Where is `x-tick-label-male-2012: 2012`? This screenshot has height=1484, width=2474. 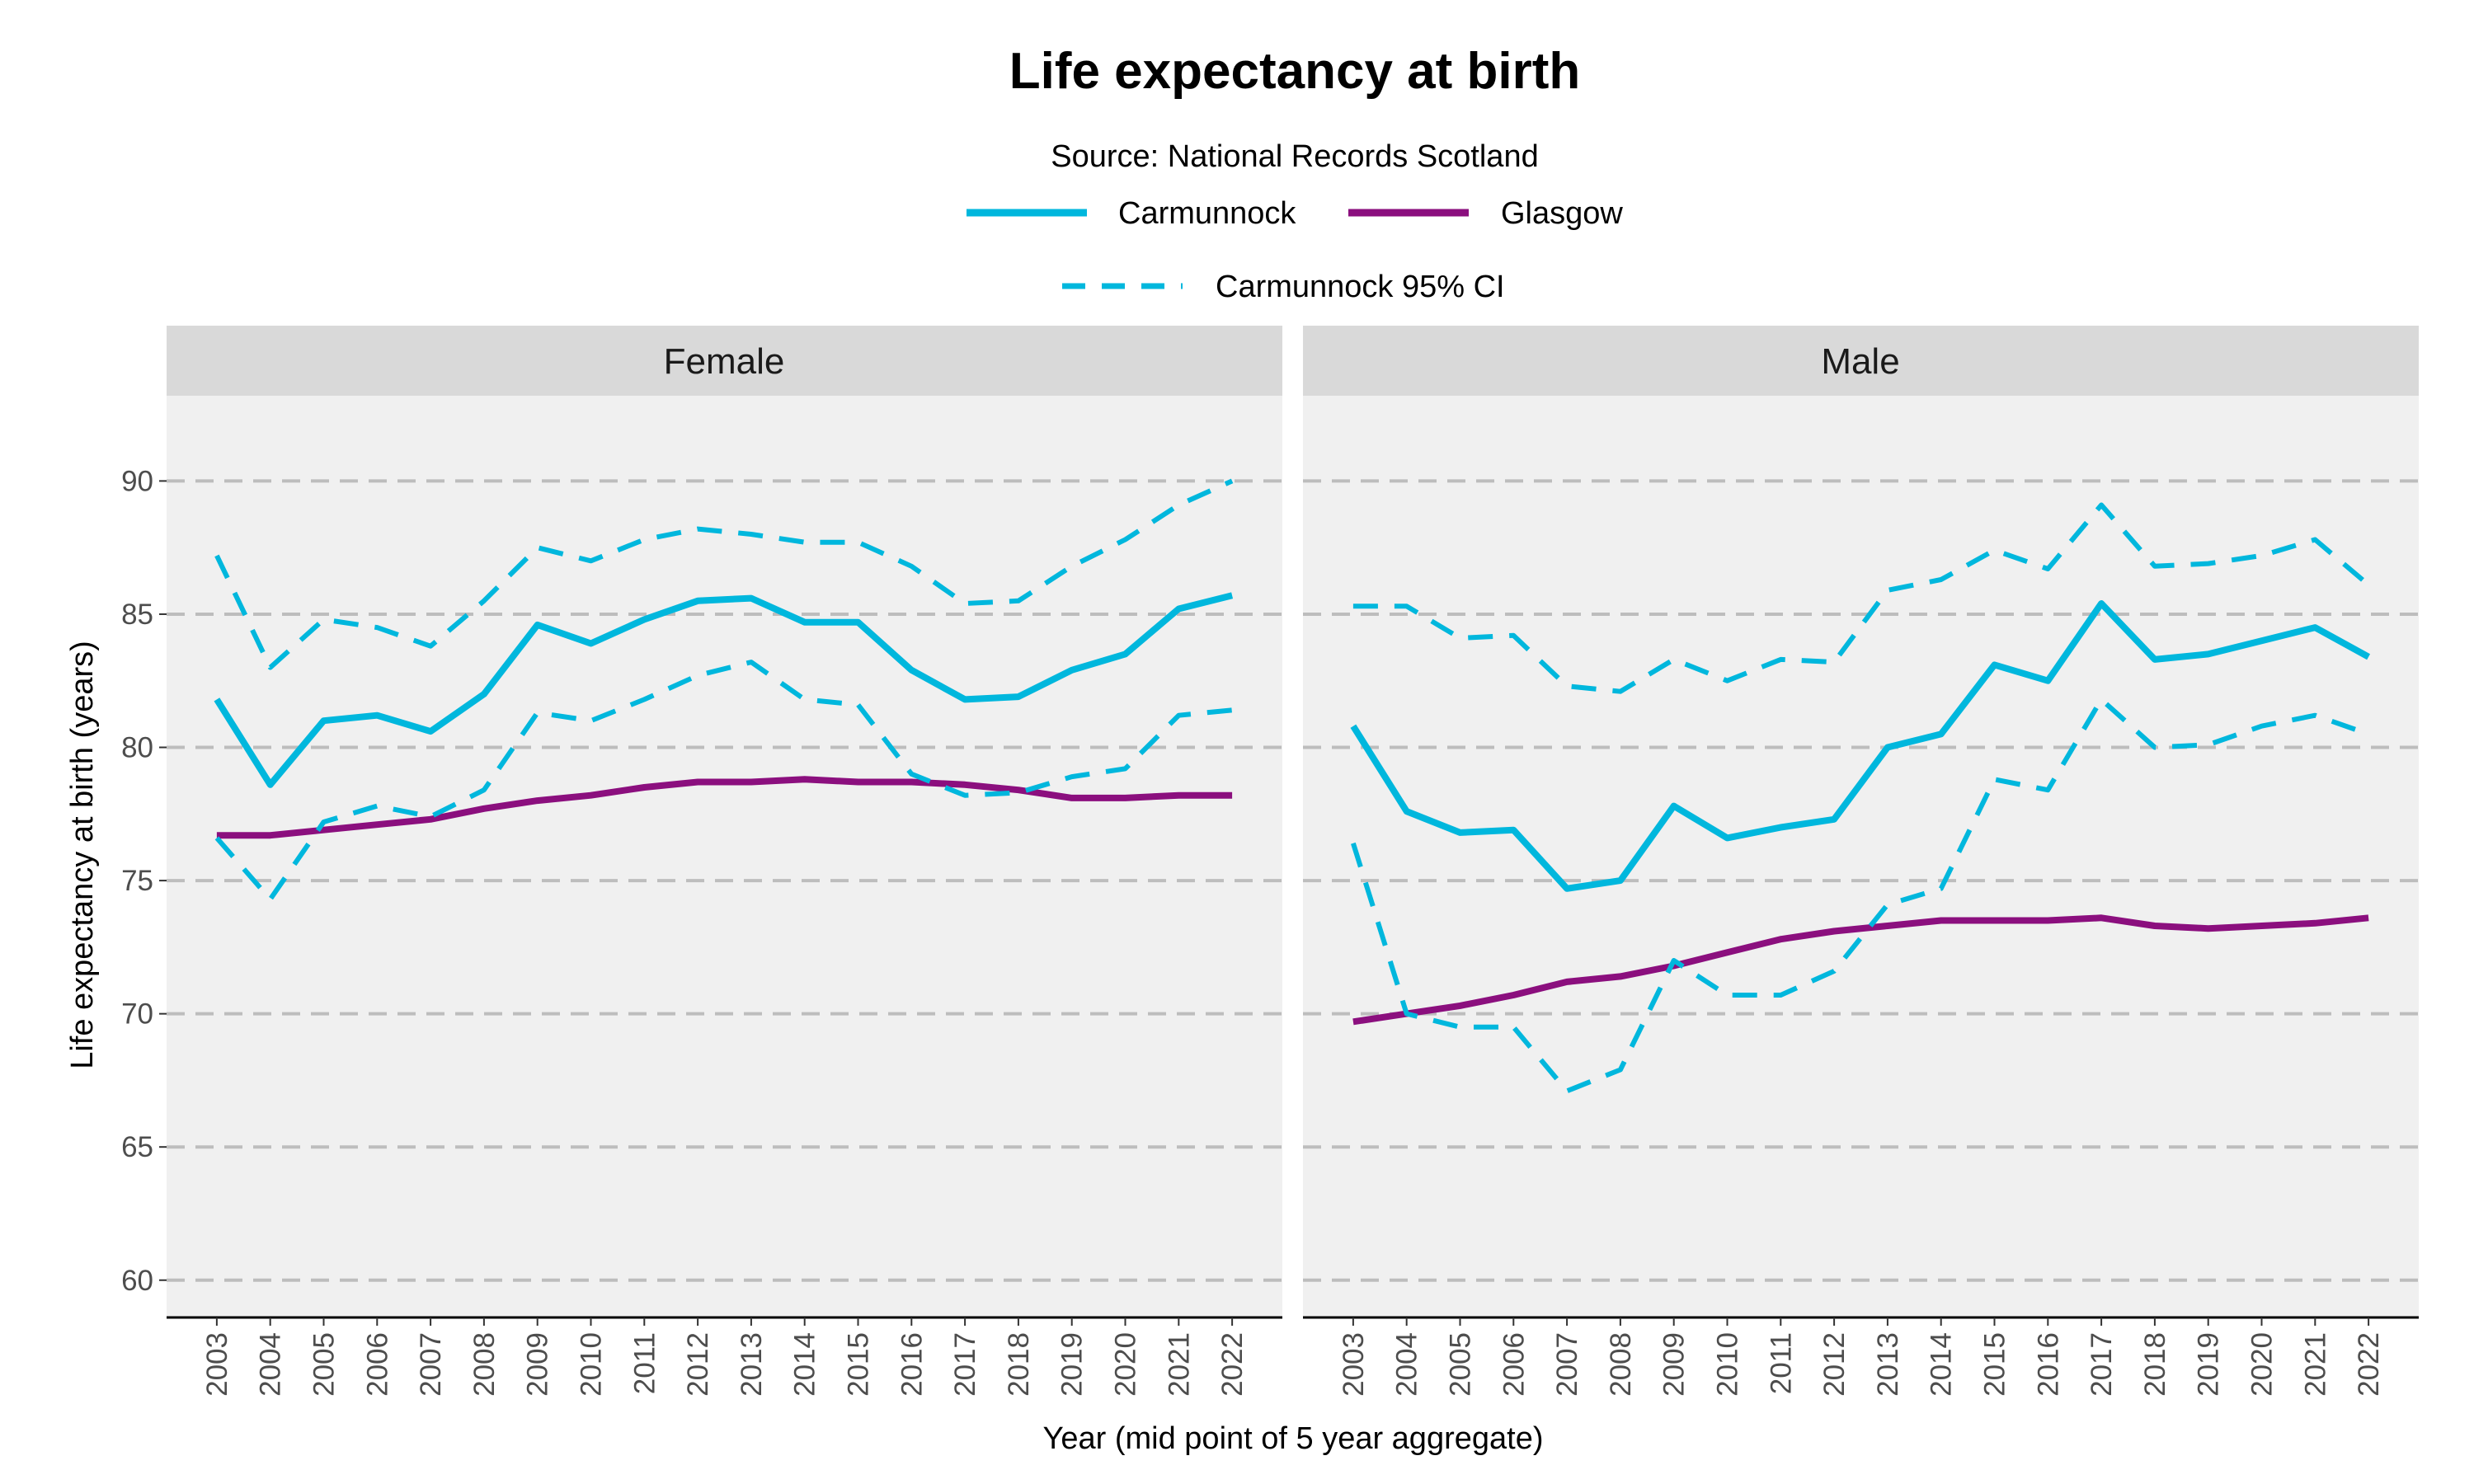 x-tick-label-male-2012: 2012 is located at coordinates (1834, 1364).